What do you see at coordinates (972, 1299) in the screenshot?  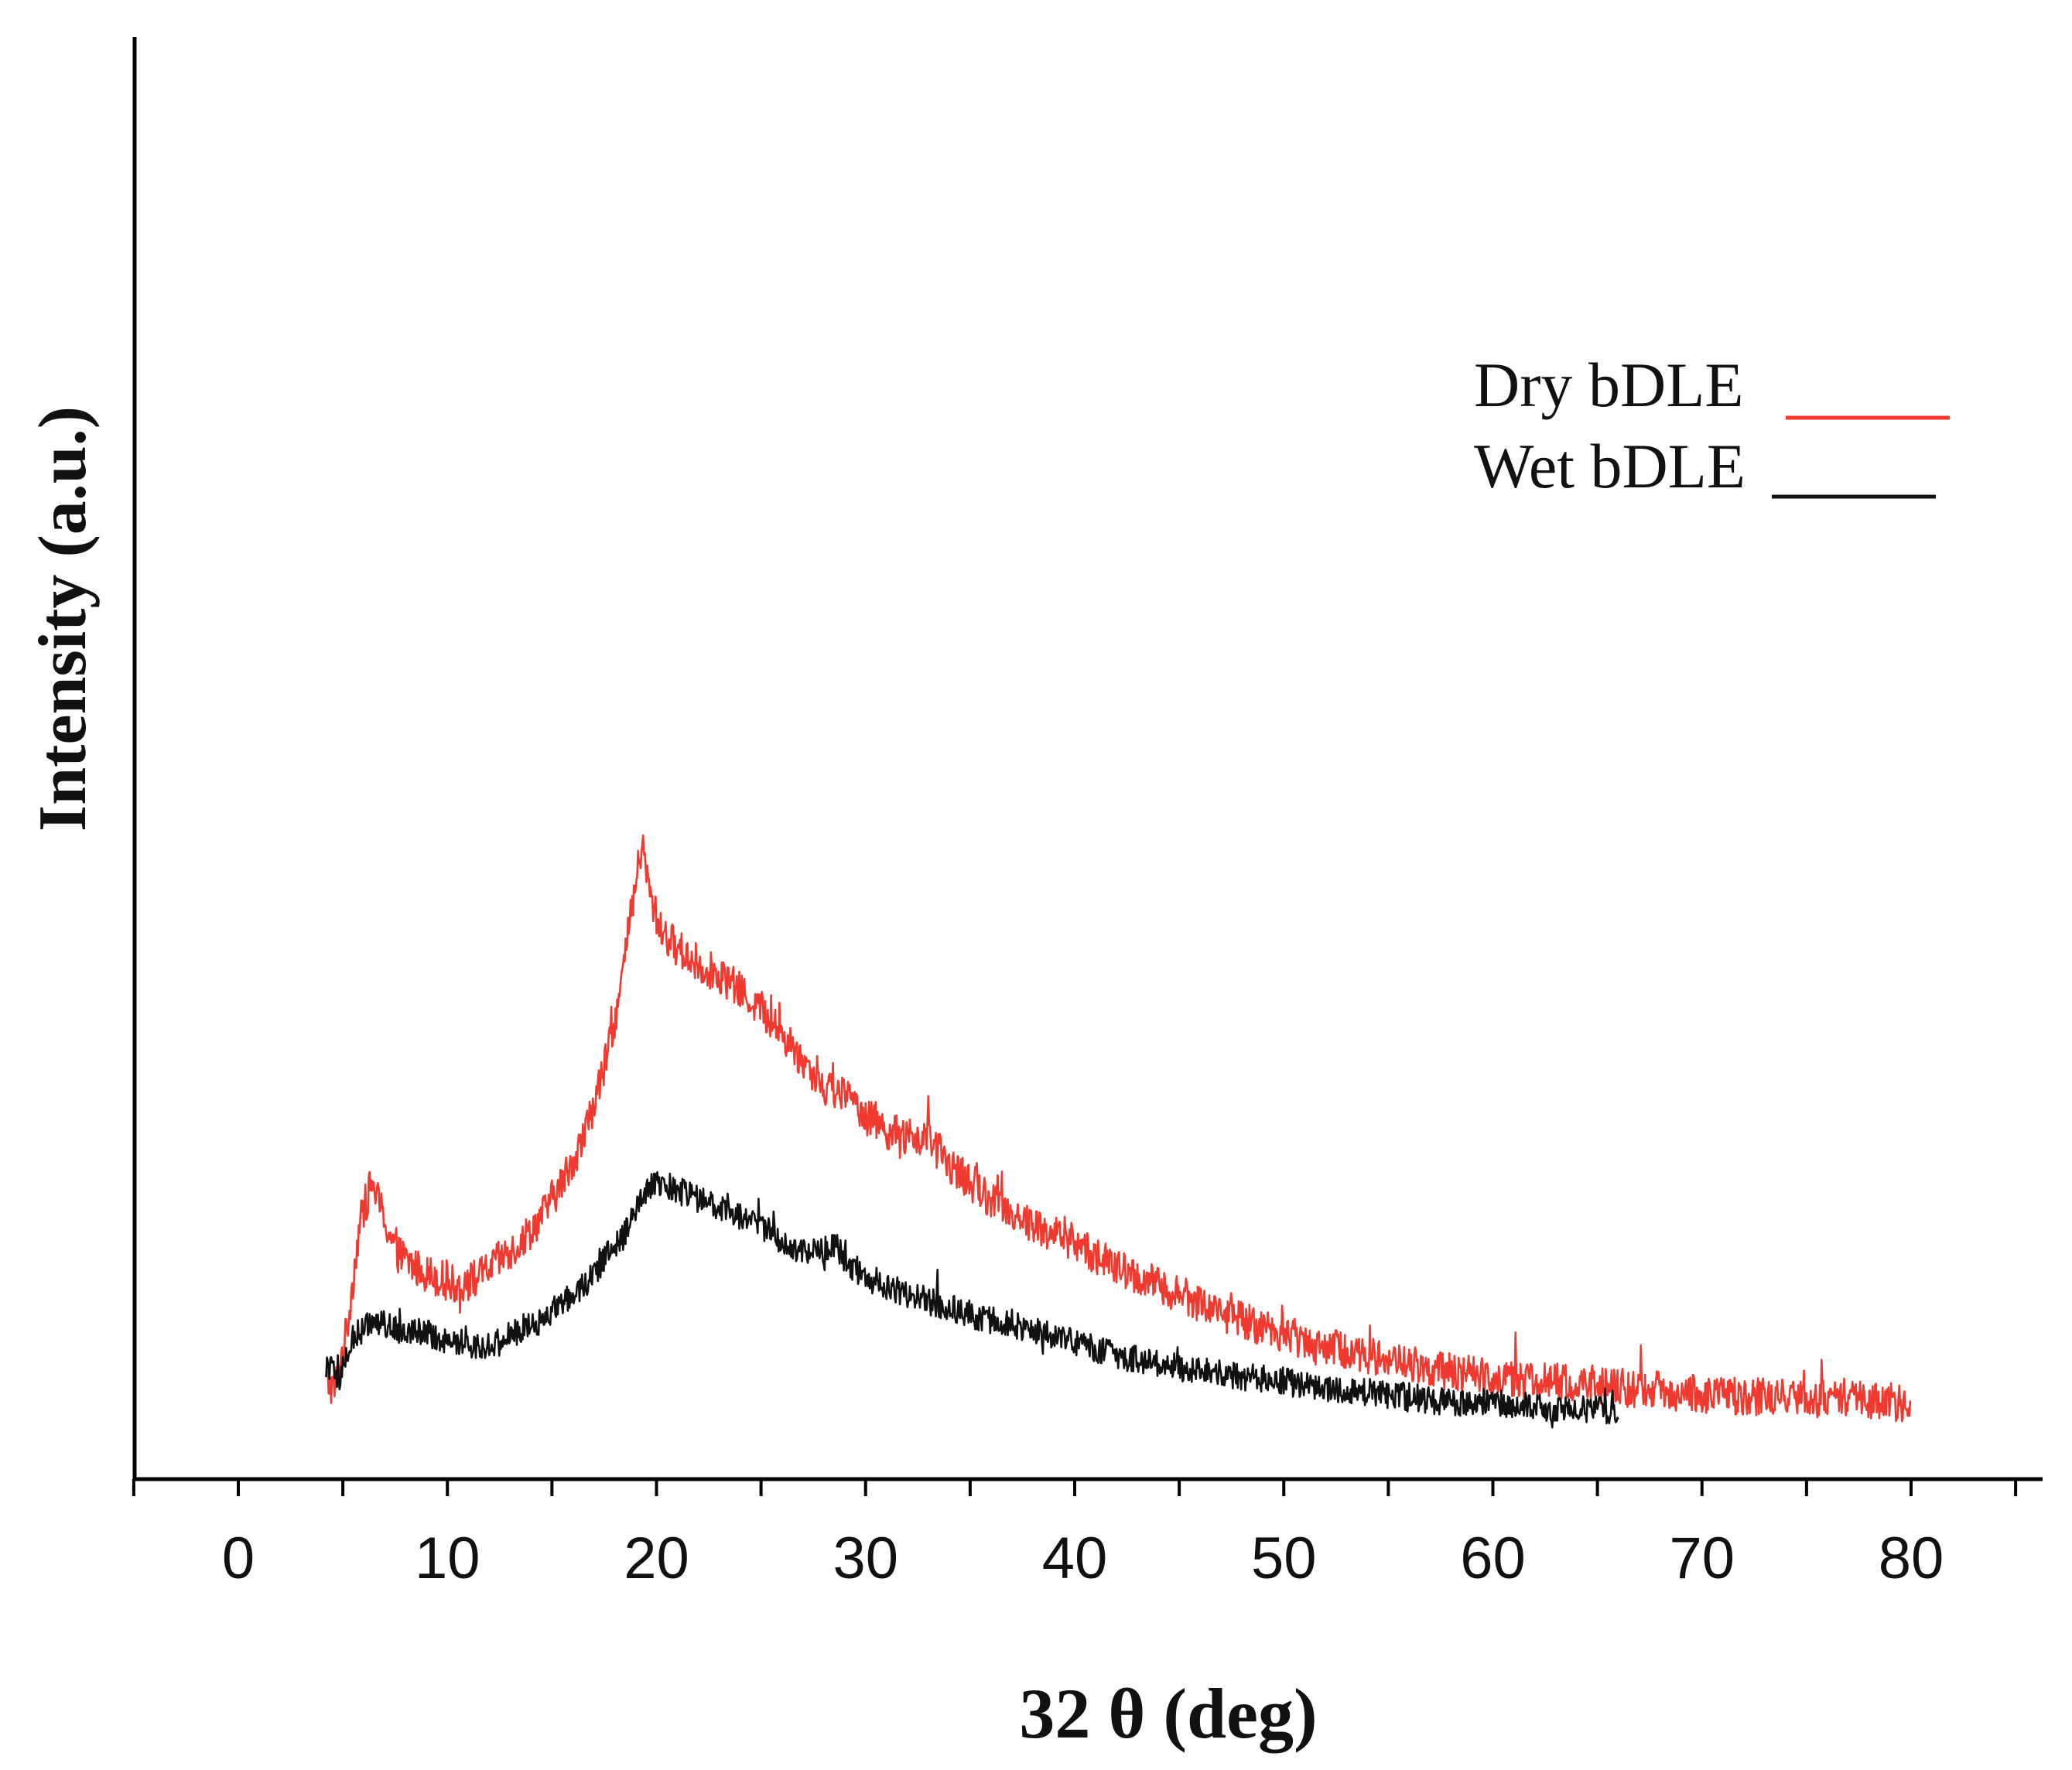 I see `series-line-wet-bdle` at bounding box center [972, 1299].